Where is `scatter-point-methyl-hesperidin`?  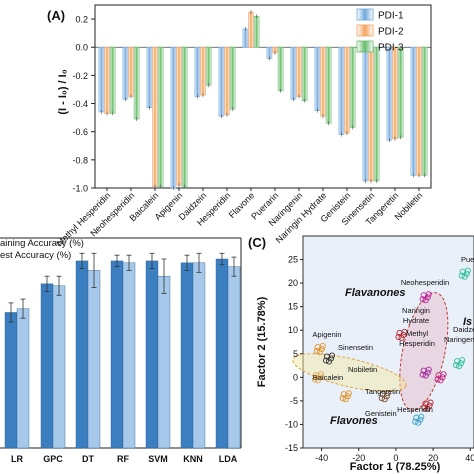 scatter-point-methyl-hesperidin is located at coordinates (427, 372).